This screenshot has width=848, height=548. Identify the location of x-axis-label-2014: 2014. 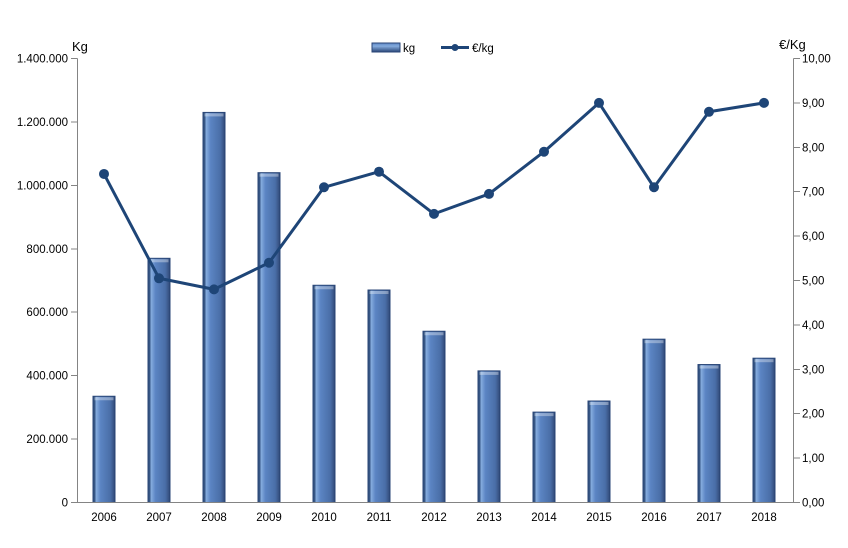
(544, 518).